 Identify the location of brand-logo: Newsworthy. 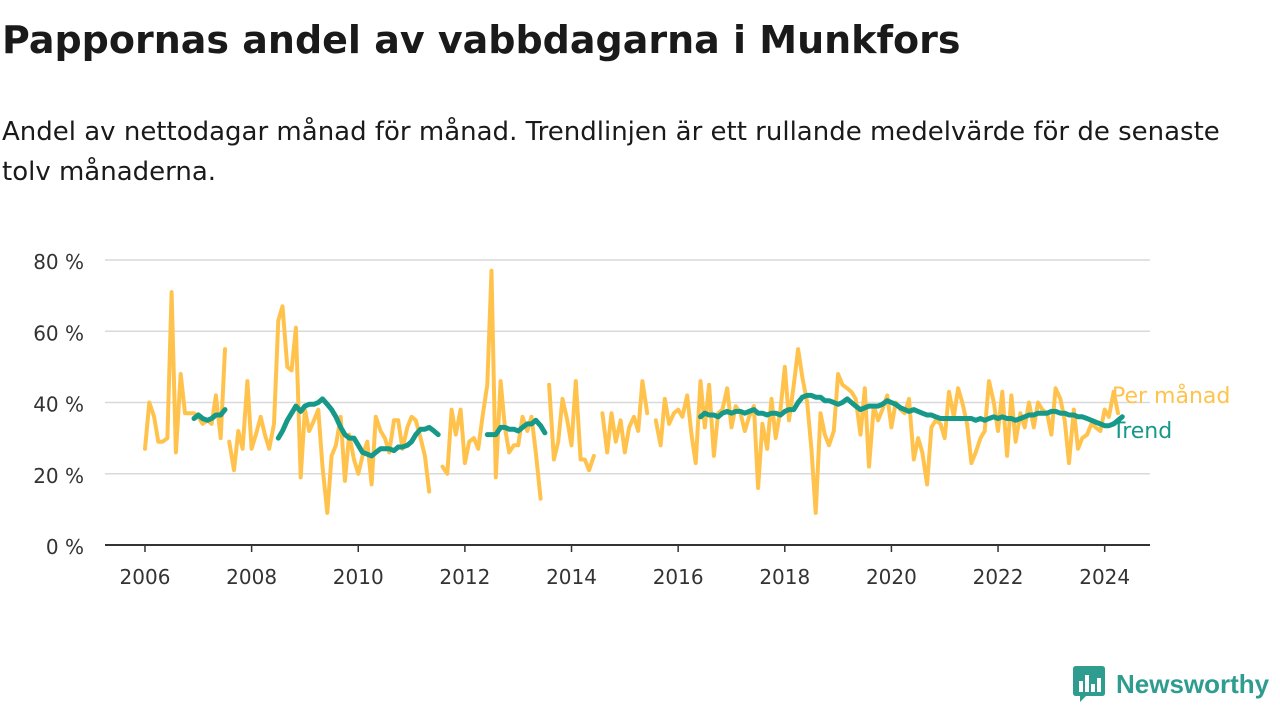
(1170, 684).